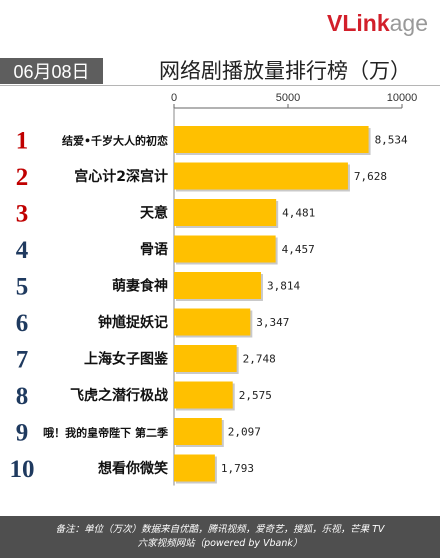 The height and width of the screenshot is (558, 440). Describe the element at coordinates (237, 468) in the screenshot. I see `bar-value-label: 1,793` at that location.